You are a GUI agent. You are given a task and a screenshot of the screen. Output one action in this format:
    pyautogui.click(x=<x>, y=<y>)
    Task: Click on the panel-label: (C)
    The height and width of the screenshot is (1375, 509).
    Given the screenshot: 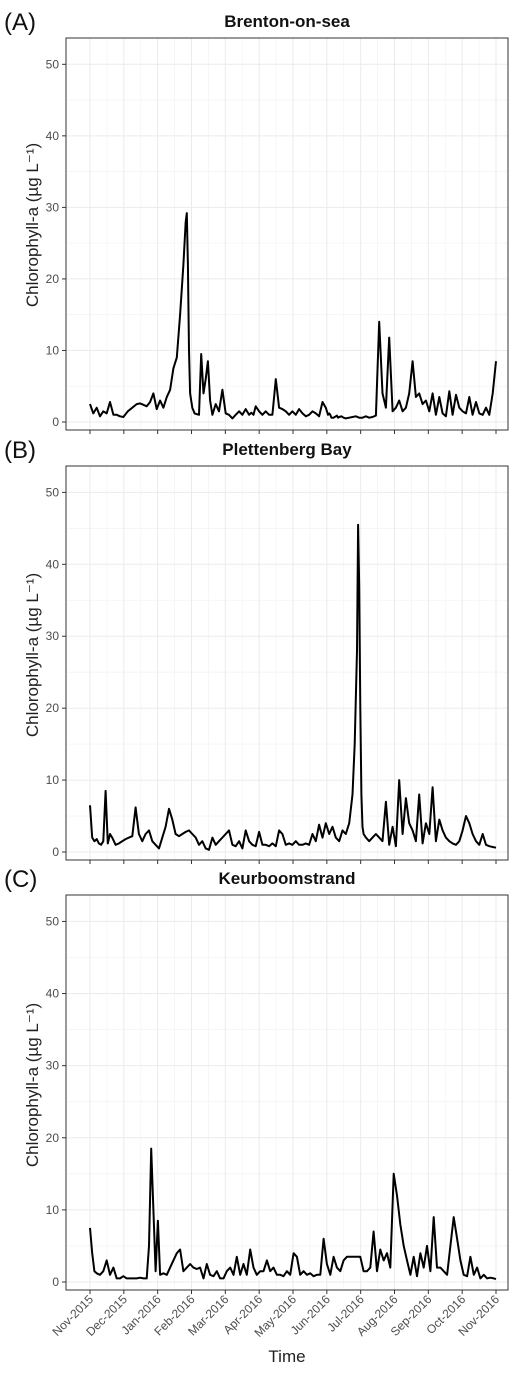 What is the action you would take?
    pyautogui.click(x=20, y=879)
    